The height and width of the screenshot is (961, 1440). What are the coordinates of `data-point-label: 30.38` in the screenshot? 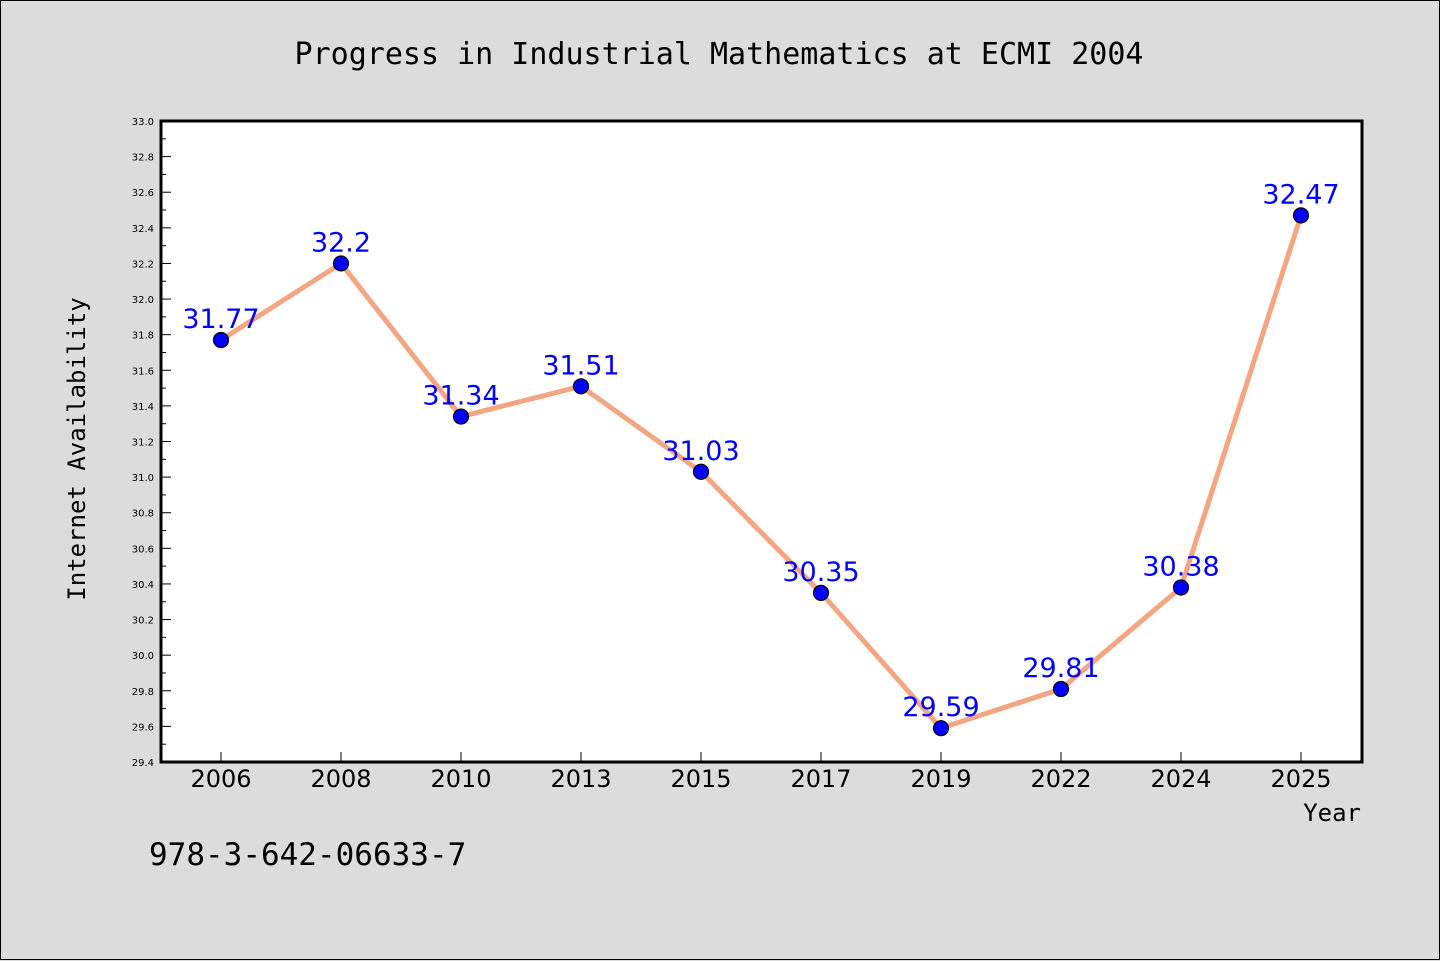 It's located at (1180, 567).